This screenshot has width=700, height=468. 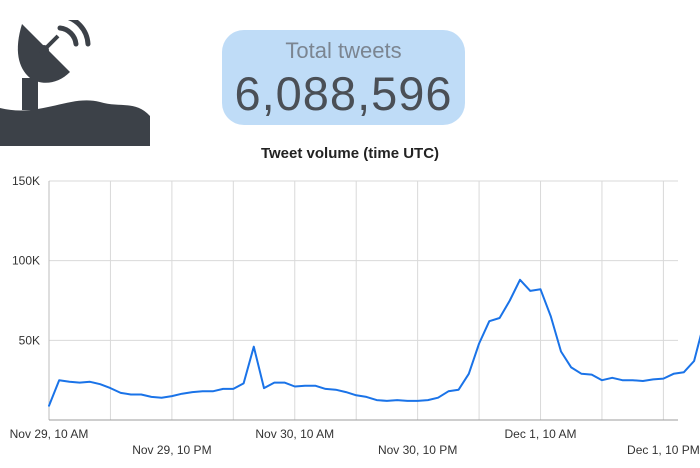 I want to click on y-tick-label: 50K, so click(x=29, y=340).